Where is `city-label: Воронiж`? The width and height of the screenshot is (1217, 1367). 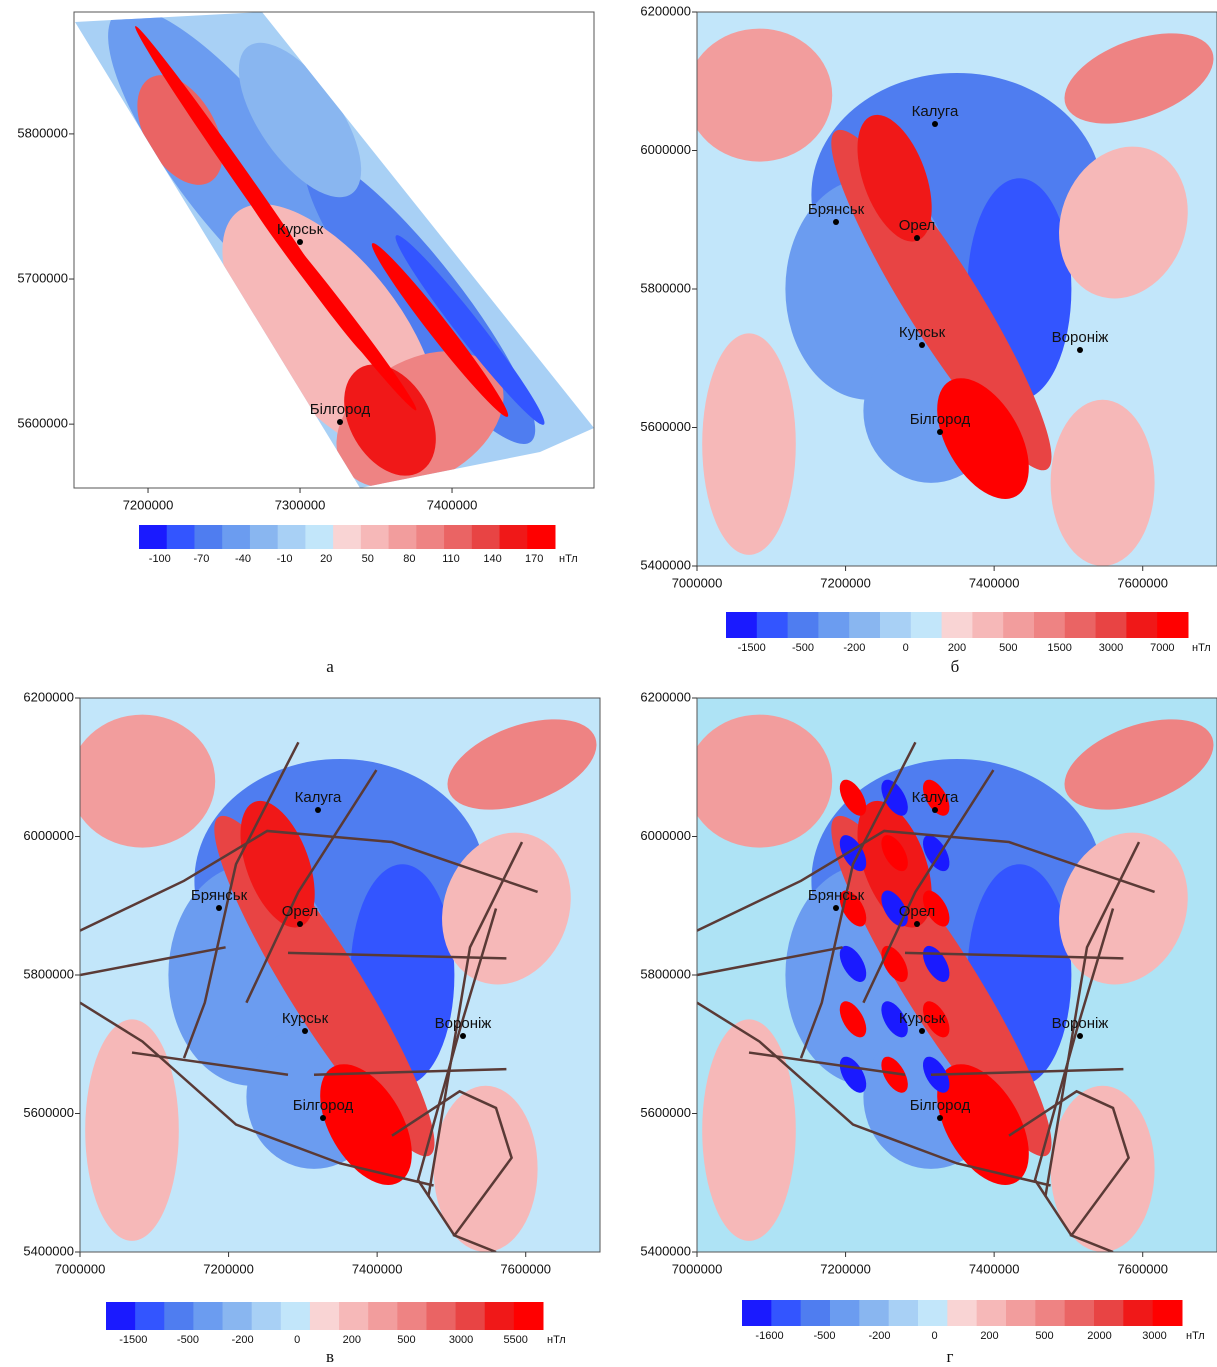 city-label: Воронiж is located at coordinates (1080, 1023).